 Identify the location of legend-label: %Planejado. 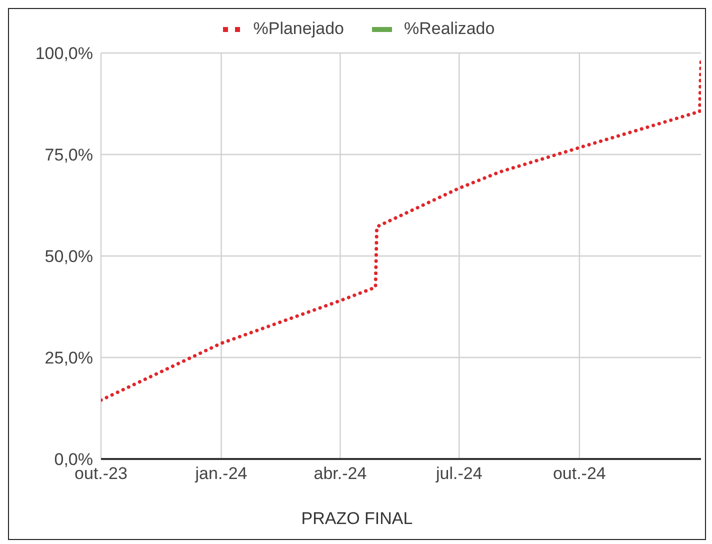
(298, 29).